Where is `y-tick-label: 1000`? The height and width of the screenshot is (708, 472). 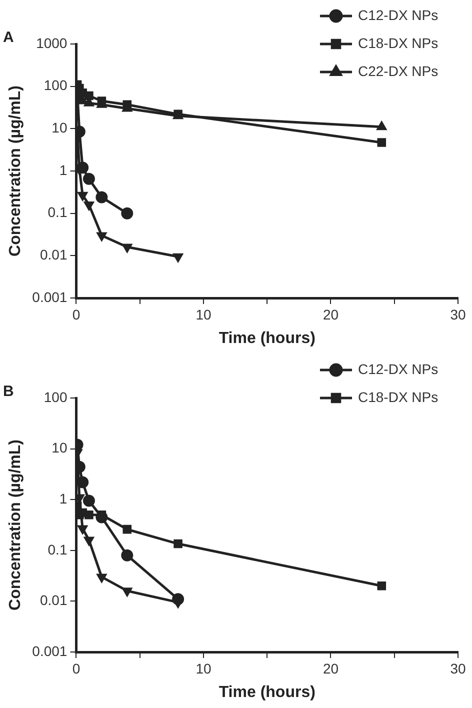
y-tick-label: 1000 is located at coordinates (52, 42).